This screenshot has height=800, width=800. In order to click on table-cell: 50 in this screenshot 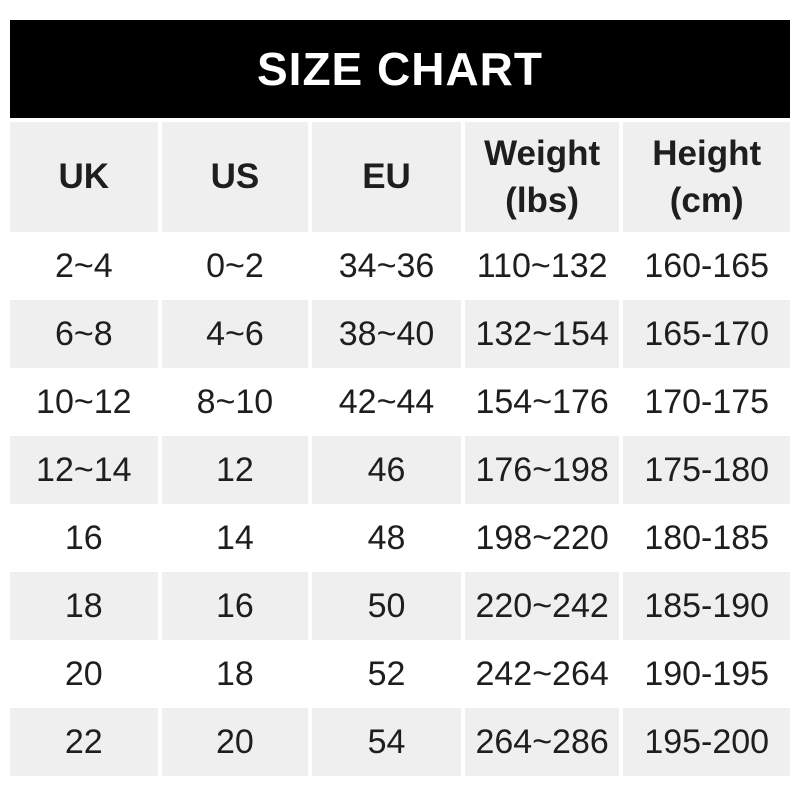, I will do `click(386, 606)`.